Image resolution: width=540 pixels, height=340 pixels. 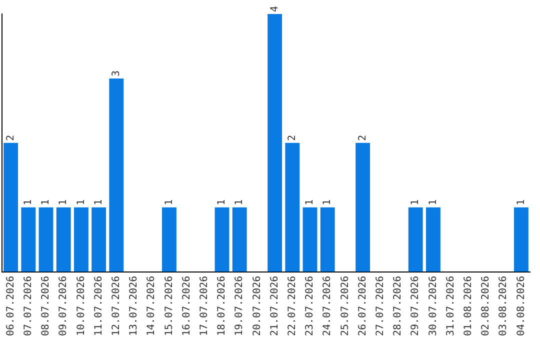 I want to click on x-tick-label: 17.07.2026, so click(x=204, y=306).